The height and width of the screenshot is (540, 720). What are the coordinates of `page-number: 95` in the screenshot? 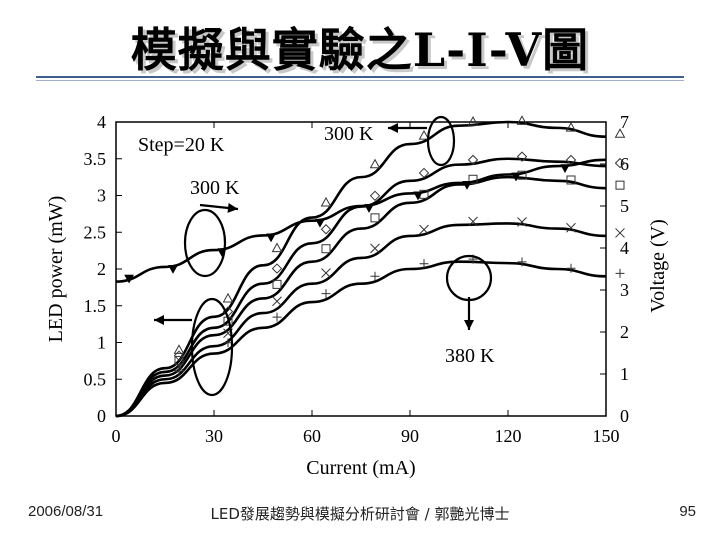 It's located at (687, 511).